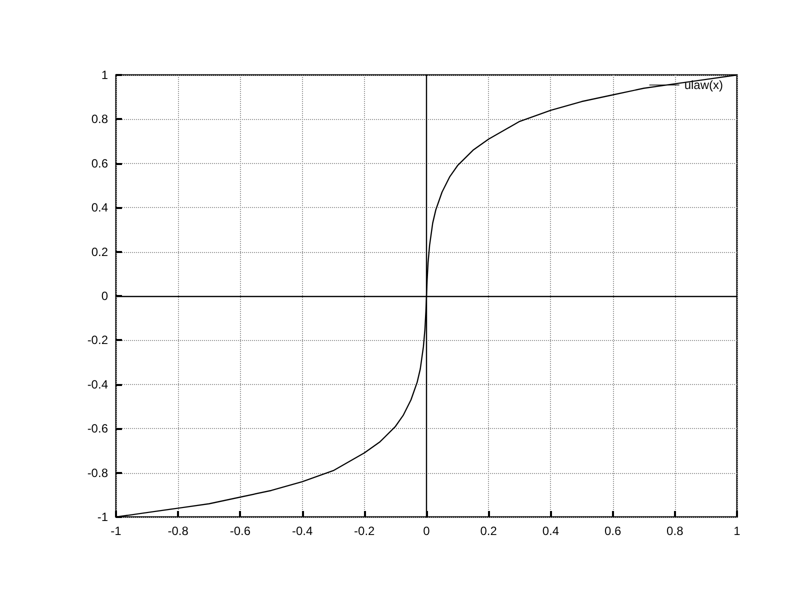 The image size is (792, 612). I want to click on y-tick-label: 0, so click(104, 296).